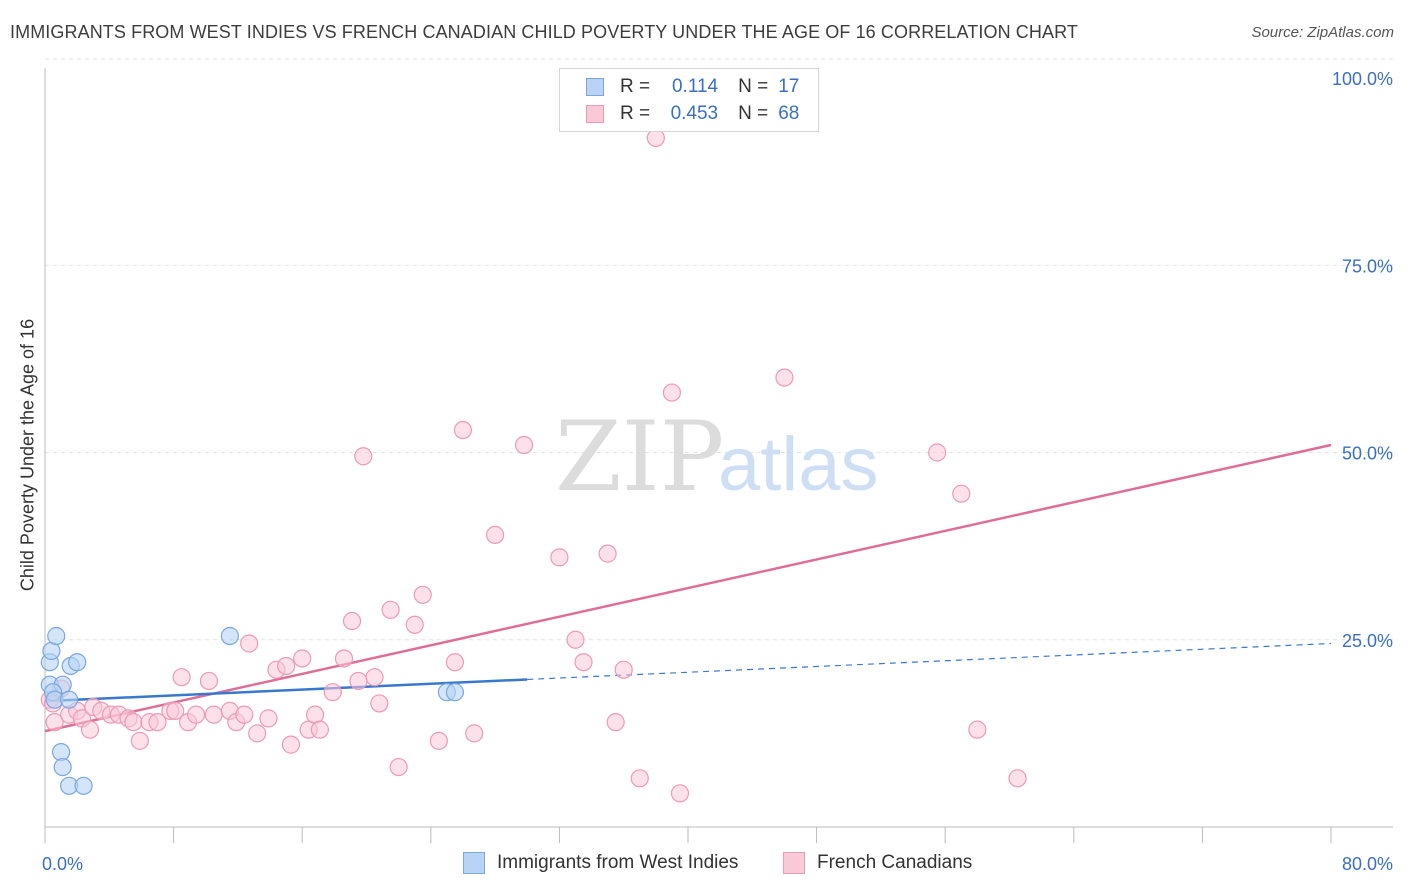 Image resolution: width=1406 pixels, height=892 pixels. Describe the element at coordinates (929, 661) in the screenshot. I see `trend-line-west-indies-extension` at that location.